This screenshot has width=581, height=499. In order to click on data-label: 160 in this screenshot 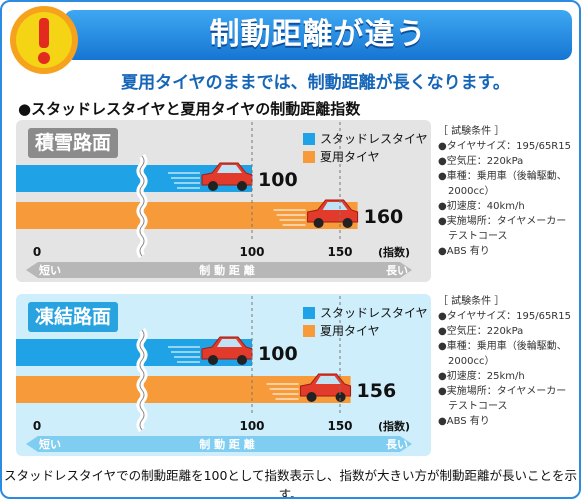, I will do `click(384, 217)`.